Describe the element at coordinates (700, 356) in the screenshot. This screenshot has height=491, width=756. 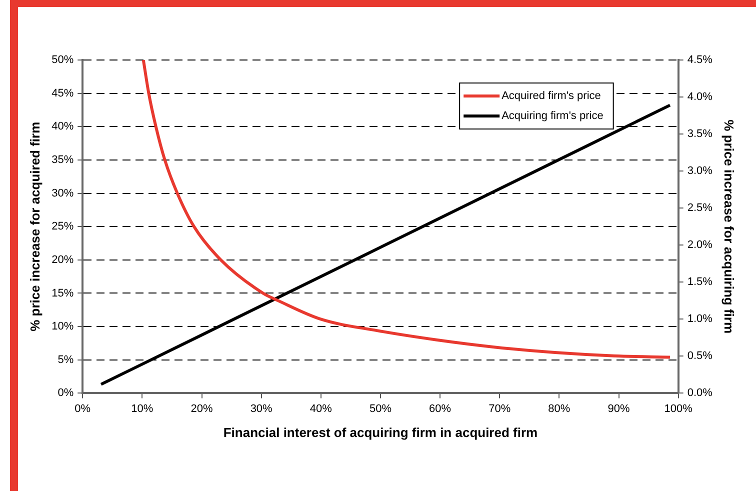
I see `y2-tick-label: 0.5%` at that location.